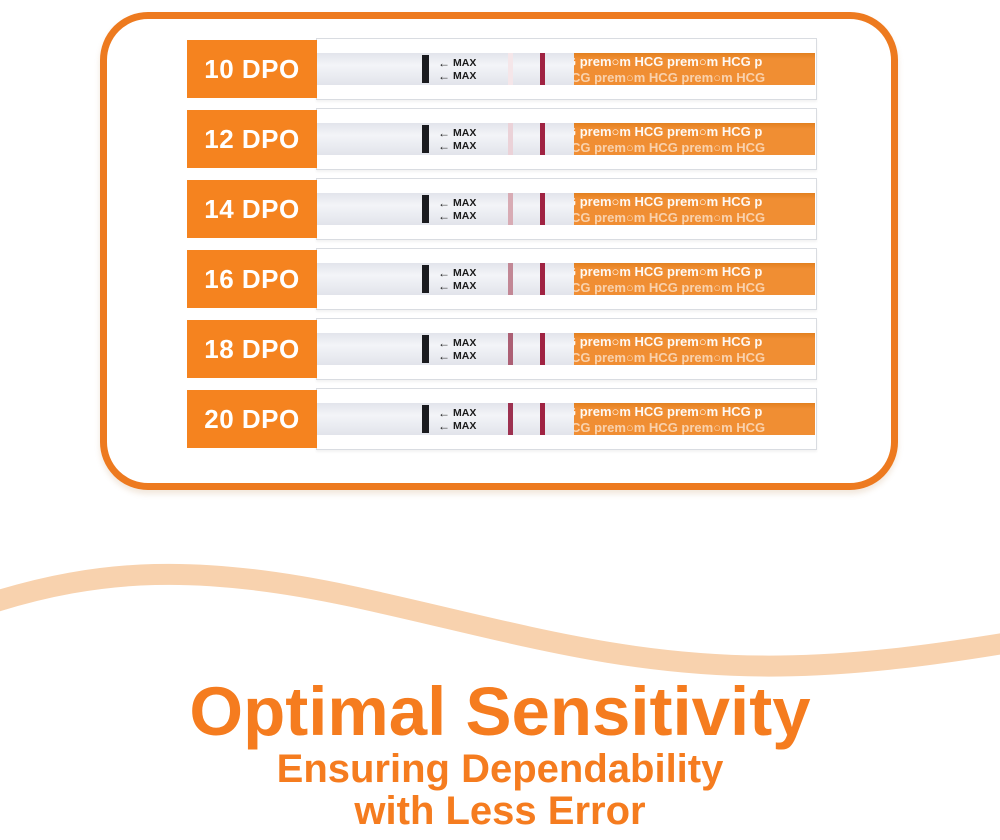 The width and height of the screenshot is (1000, 840). I want to click on dpo-label: 10 DPO, so click(252, 69).